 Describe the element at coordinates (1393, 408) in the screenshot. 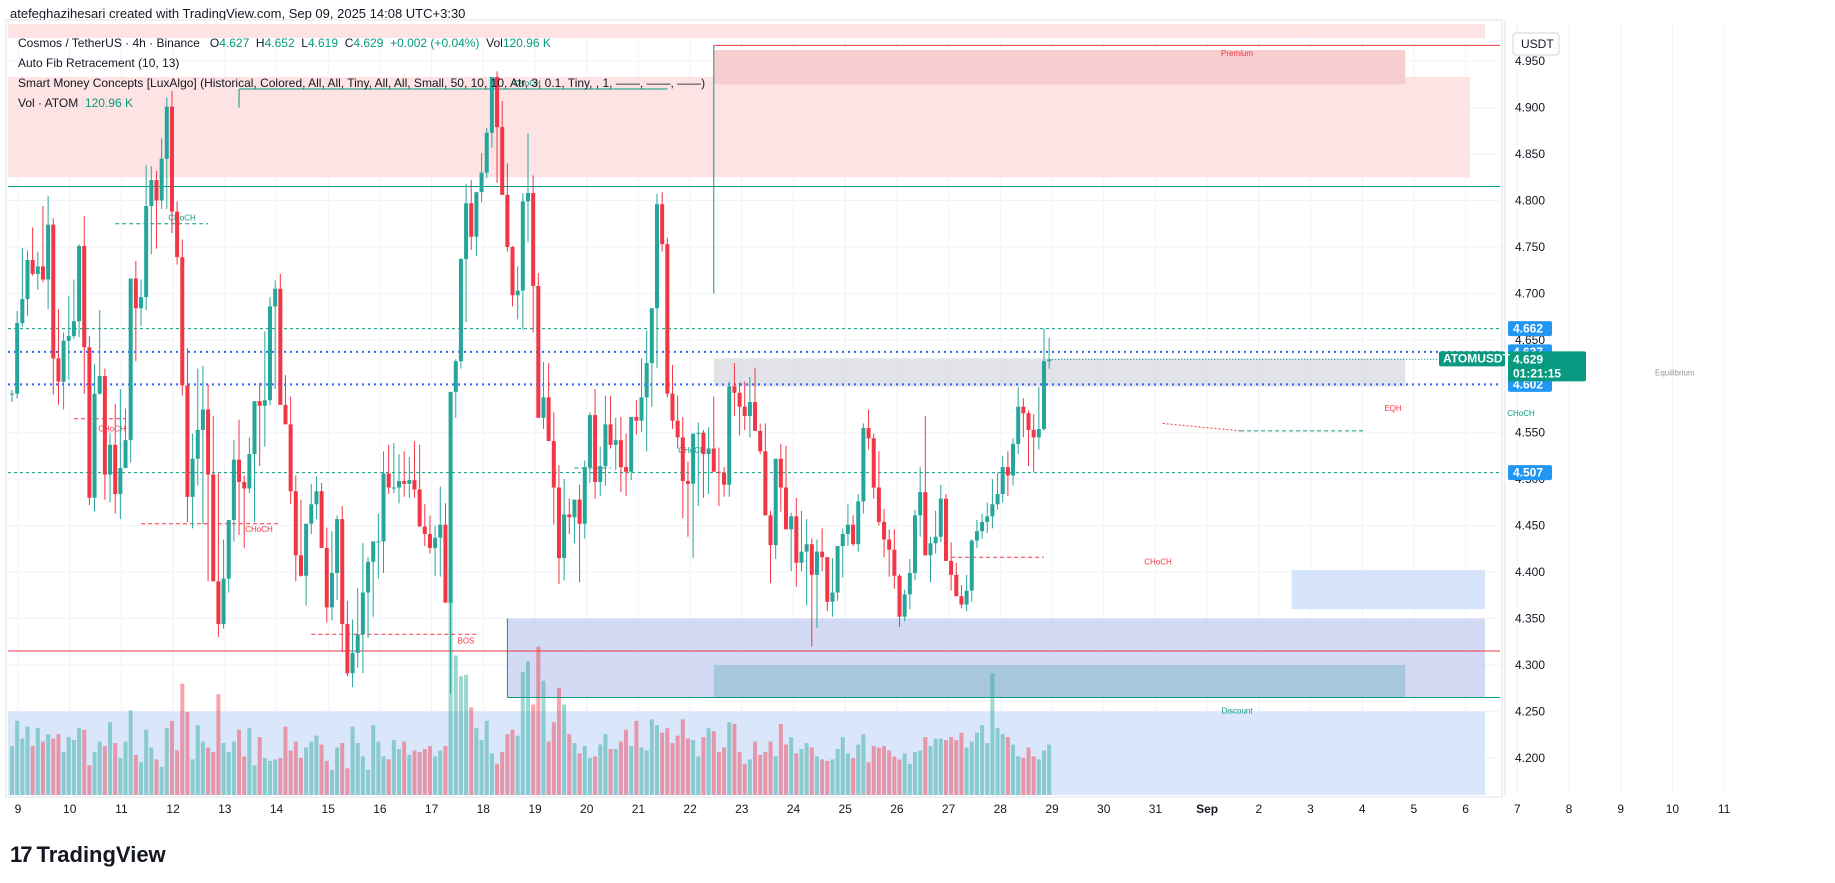

I see `eqh-label: EQH` at that location.